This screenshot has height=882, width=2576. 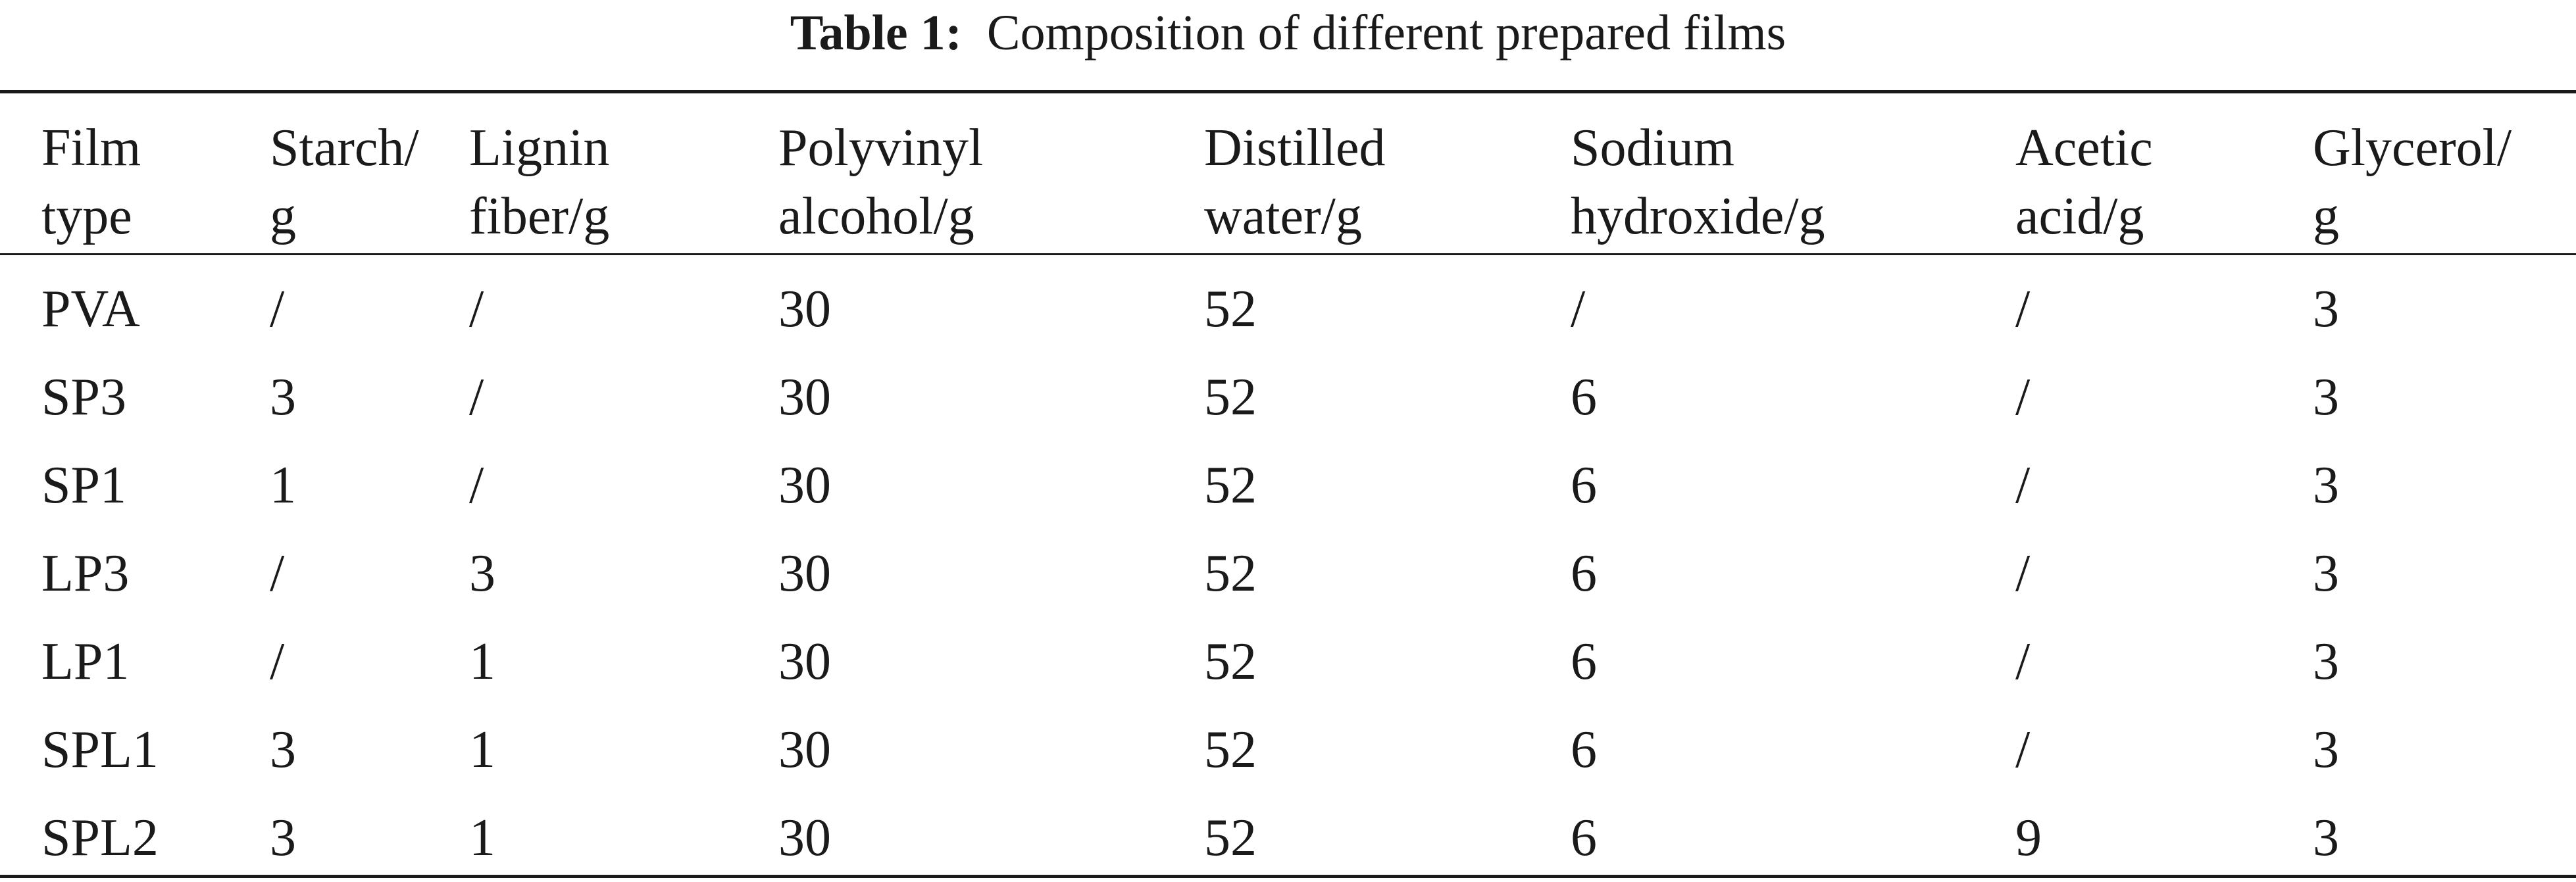 What do you see at coordinates (1652, 148) in the screenshot?
I see `table-header-line: Sodium` at bounding box center [1652, 148].